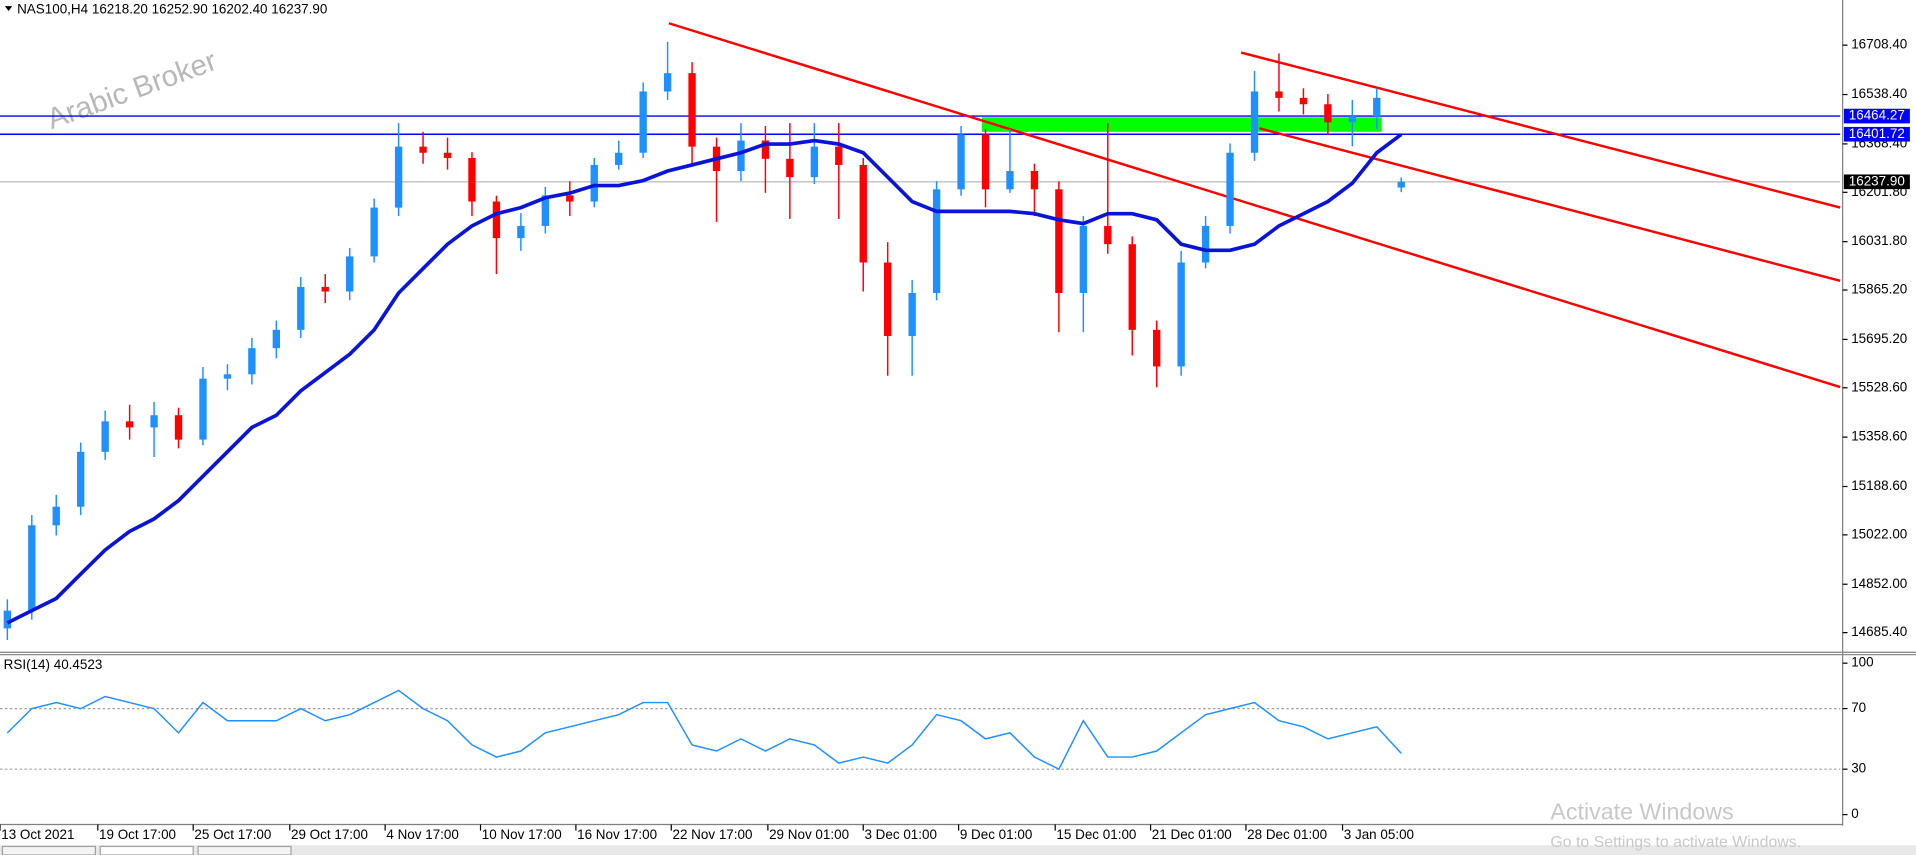 The height and width of the screenshot is (855, 1916). I want to click on x-tick-label: 16 Nov 17:00, so click(617, 834).